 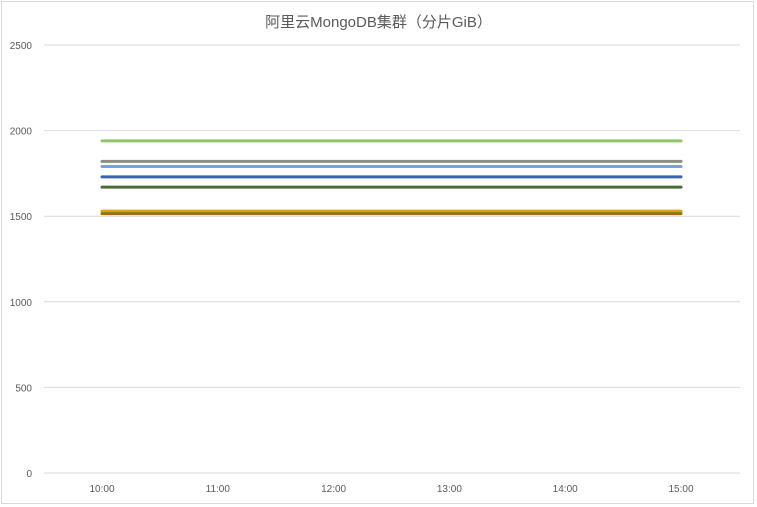 I want to click on x-tick-label: 15:00, so click(x=680, y=489).